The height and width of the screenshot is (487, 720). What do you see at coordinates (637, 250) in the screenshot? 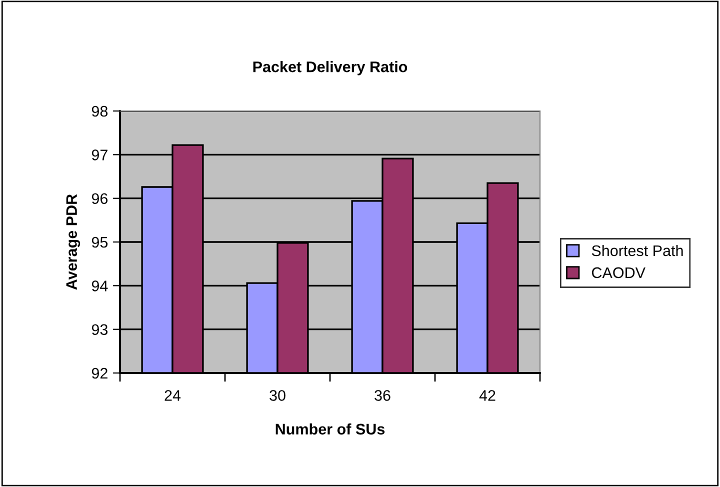
I see `legend-label: Shortest Path` at bounding box center [637, 250].